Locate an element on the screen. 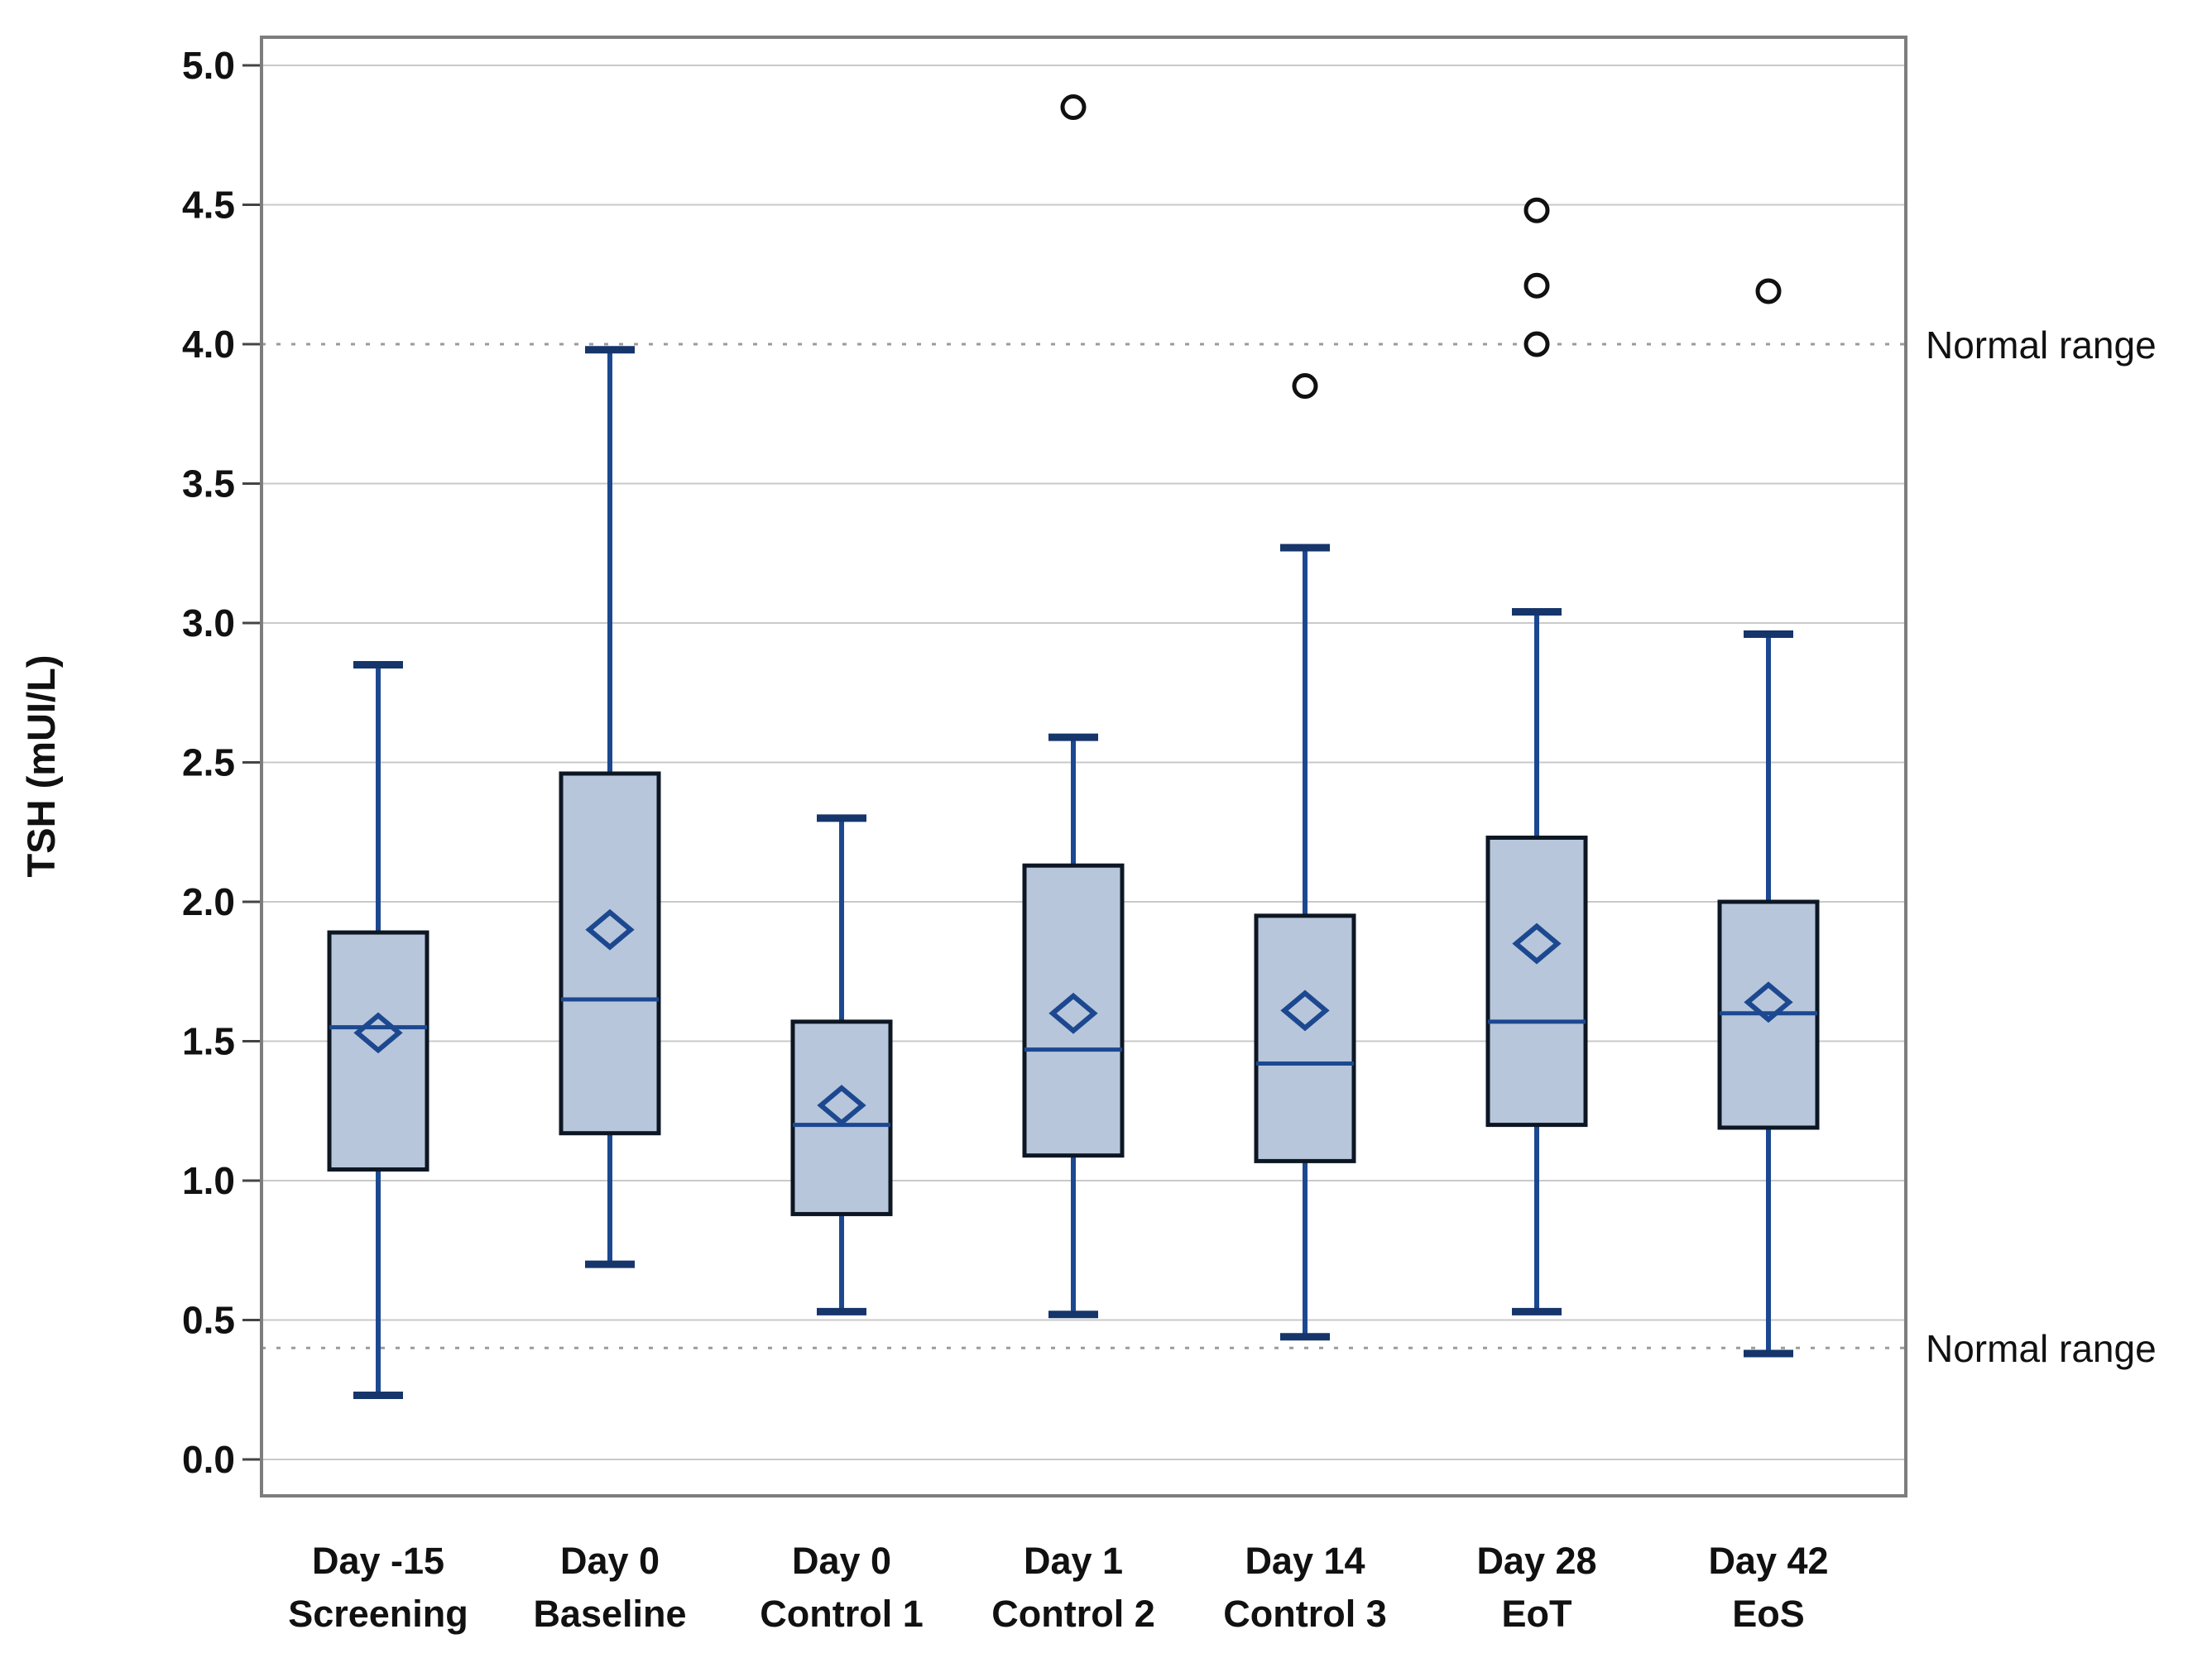  x-label-line1: Day 14 is located at coordinates (1305, 1561).